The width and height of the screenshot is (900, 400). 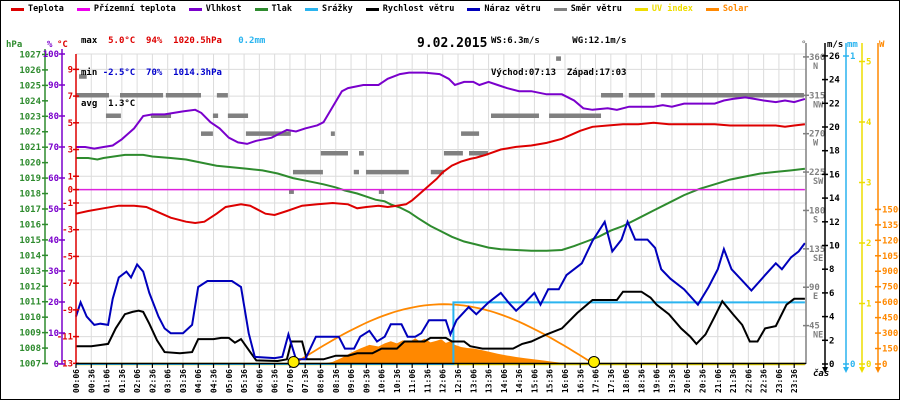 What do you see at coordinates (817, 211) in the screenshot?
I see `svg-text: 180` at bounding box center [817, 211].